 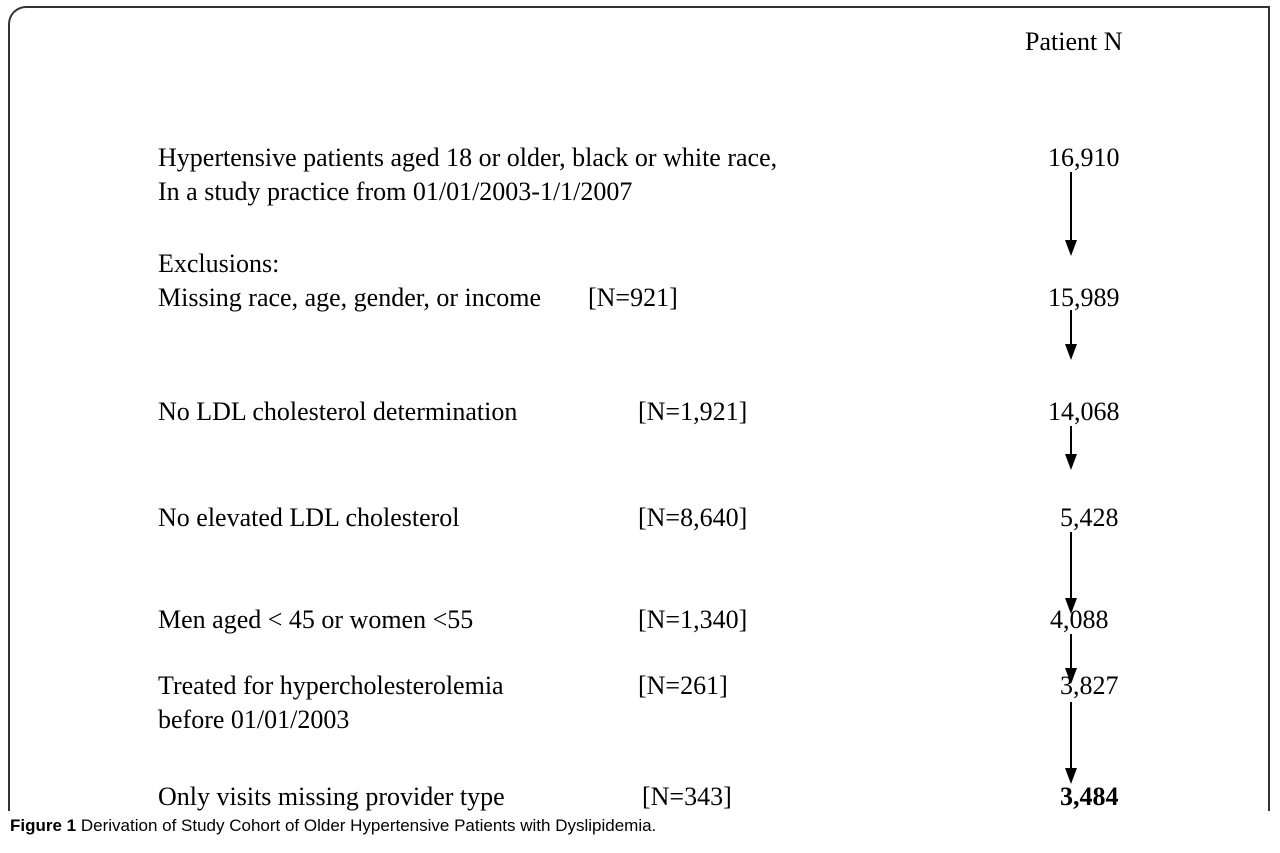 What do you see at coordinates (693, 619) in the screenshot?
I see `excluded-count: [N=1,340]` at bounding box center [693, 619].